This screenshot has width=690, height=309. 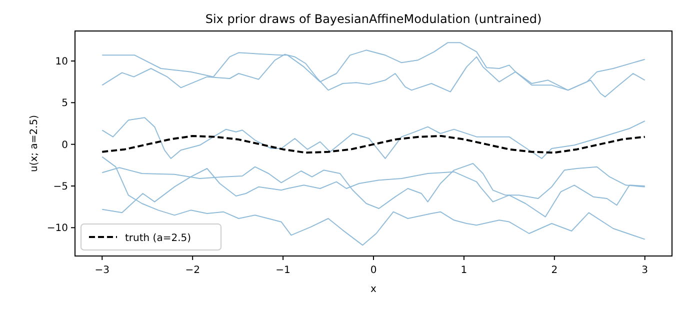 What do you see at coordinates (464, 270) in the screenshot?
I see `x-tick-label: 1` at bounding box center [464, 270].